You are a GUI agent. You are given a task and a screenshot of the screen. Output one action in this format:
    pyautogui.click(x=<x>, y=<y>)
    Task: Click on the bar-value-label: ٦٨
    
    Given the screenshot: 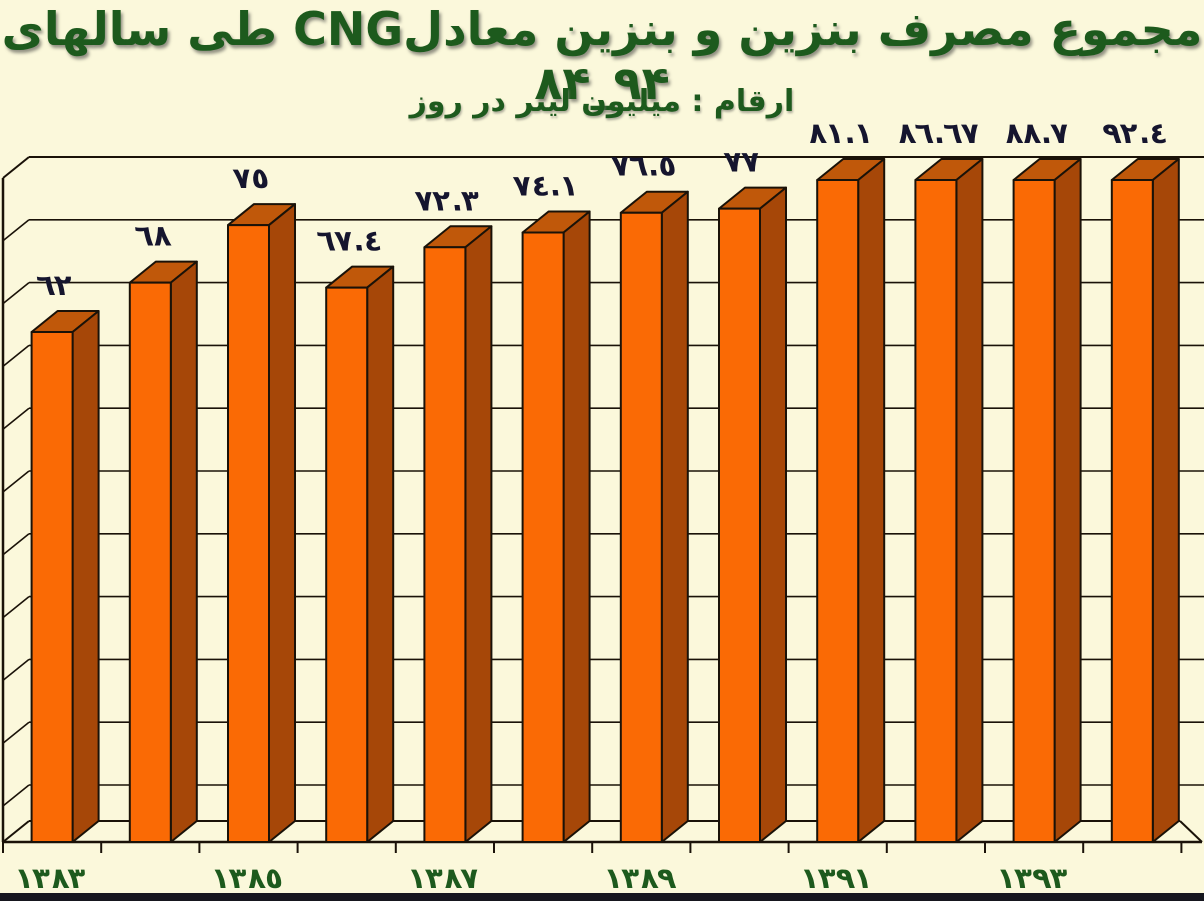 What is the action you would take?
    pyautogui.click(x=153, y=236)
    